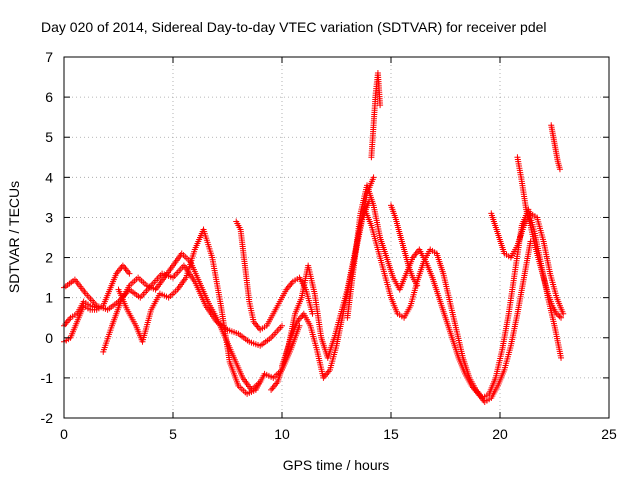 Image resolution: width=640 pixels, height=480 pixels. What do you see at coordinates (49, 217) in the screenshot?
I see `y-tick-label: 3` at bounding box center [49, 217].